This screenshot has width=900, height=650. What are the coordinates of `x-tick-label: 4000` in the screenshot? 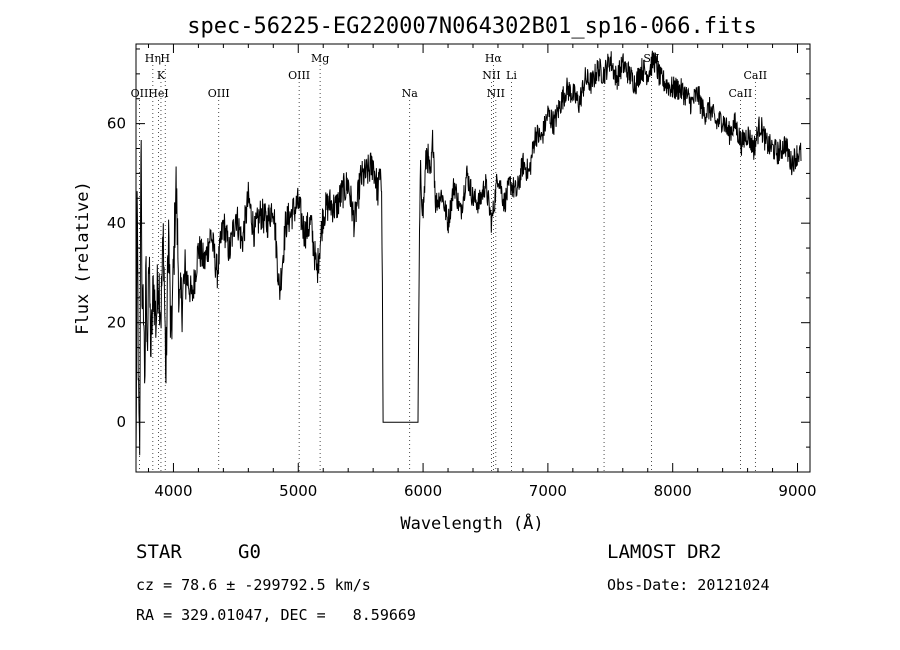 It's located at (173, 491).